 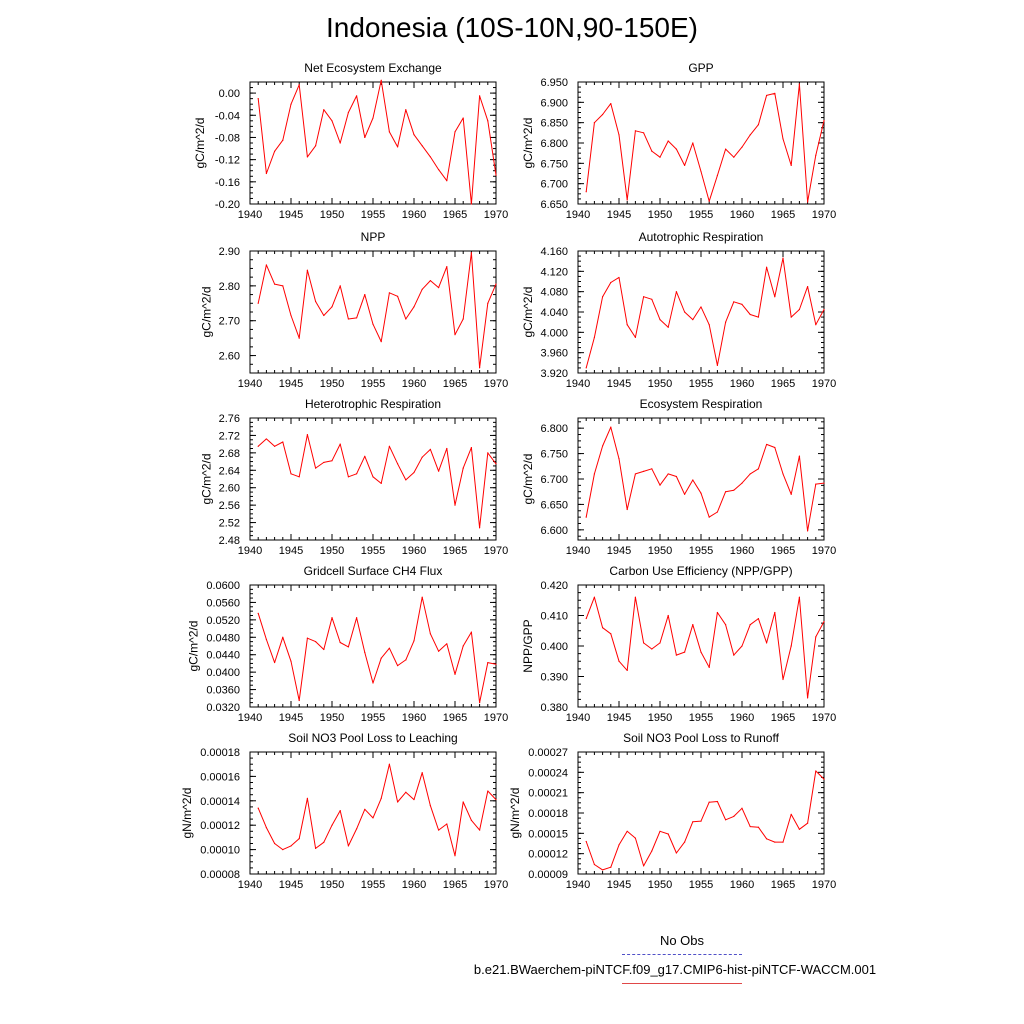 What do you see at coordinates (742, 551) in the screenshot?
I see `x-tick-label: 1960` at bounding box center [742, 551].